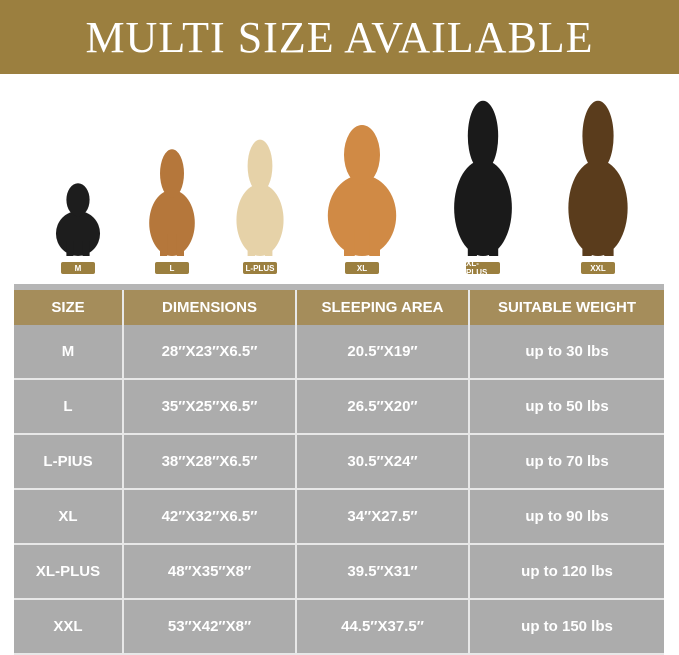 This screenshot has width=679, height=655. Describe the element at coordinates (69, 307) in the screenshot. I see `column-header: SIZE` at that location.